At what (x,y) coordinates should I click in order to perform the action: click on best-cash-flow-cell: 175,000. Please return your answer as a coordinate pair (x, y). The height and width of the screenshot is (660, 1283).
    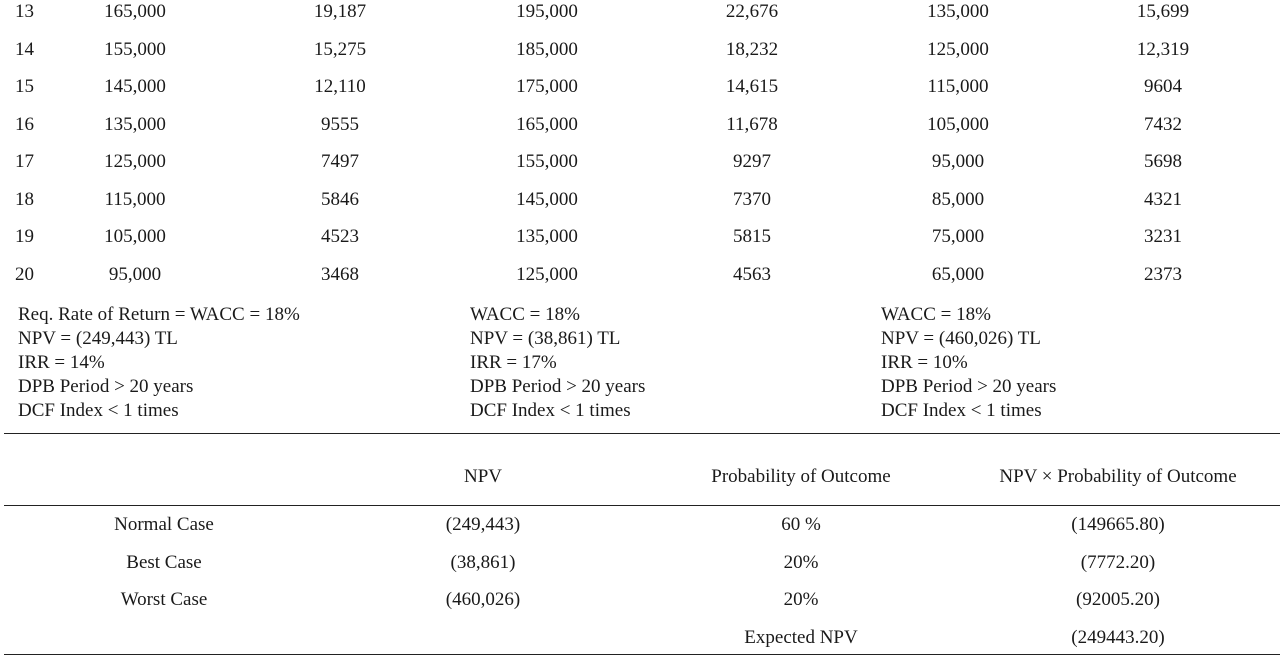
    Looking at the image, I should click on (547, 86).